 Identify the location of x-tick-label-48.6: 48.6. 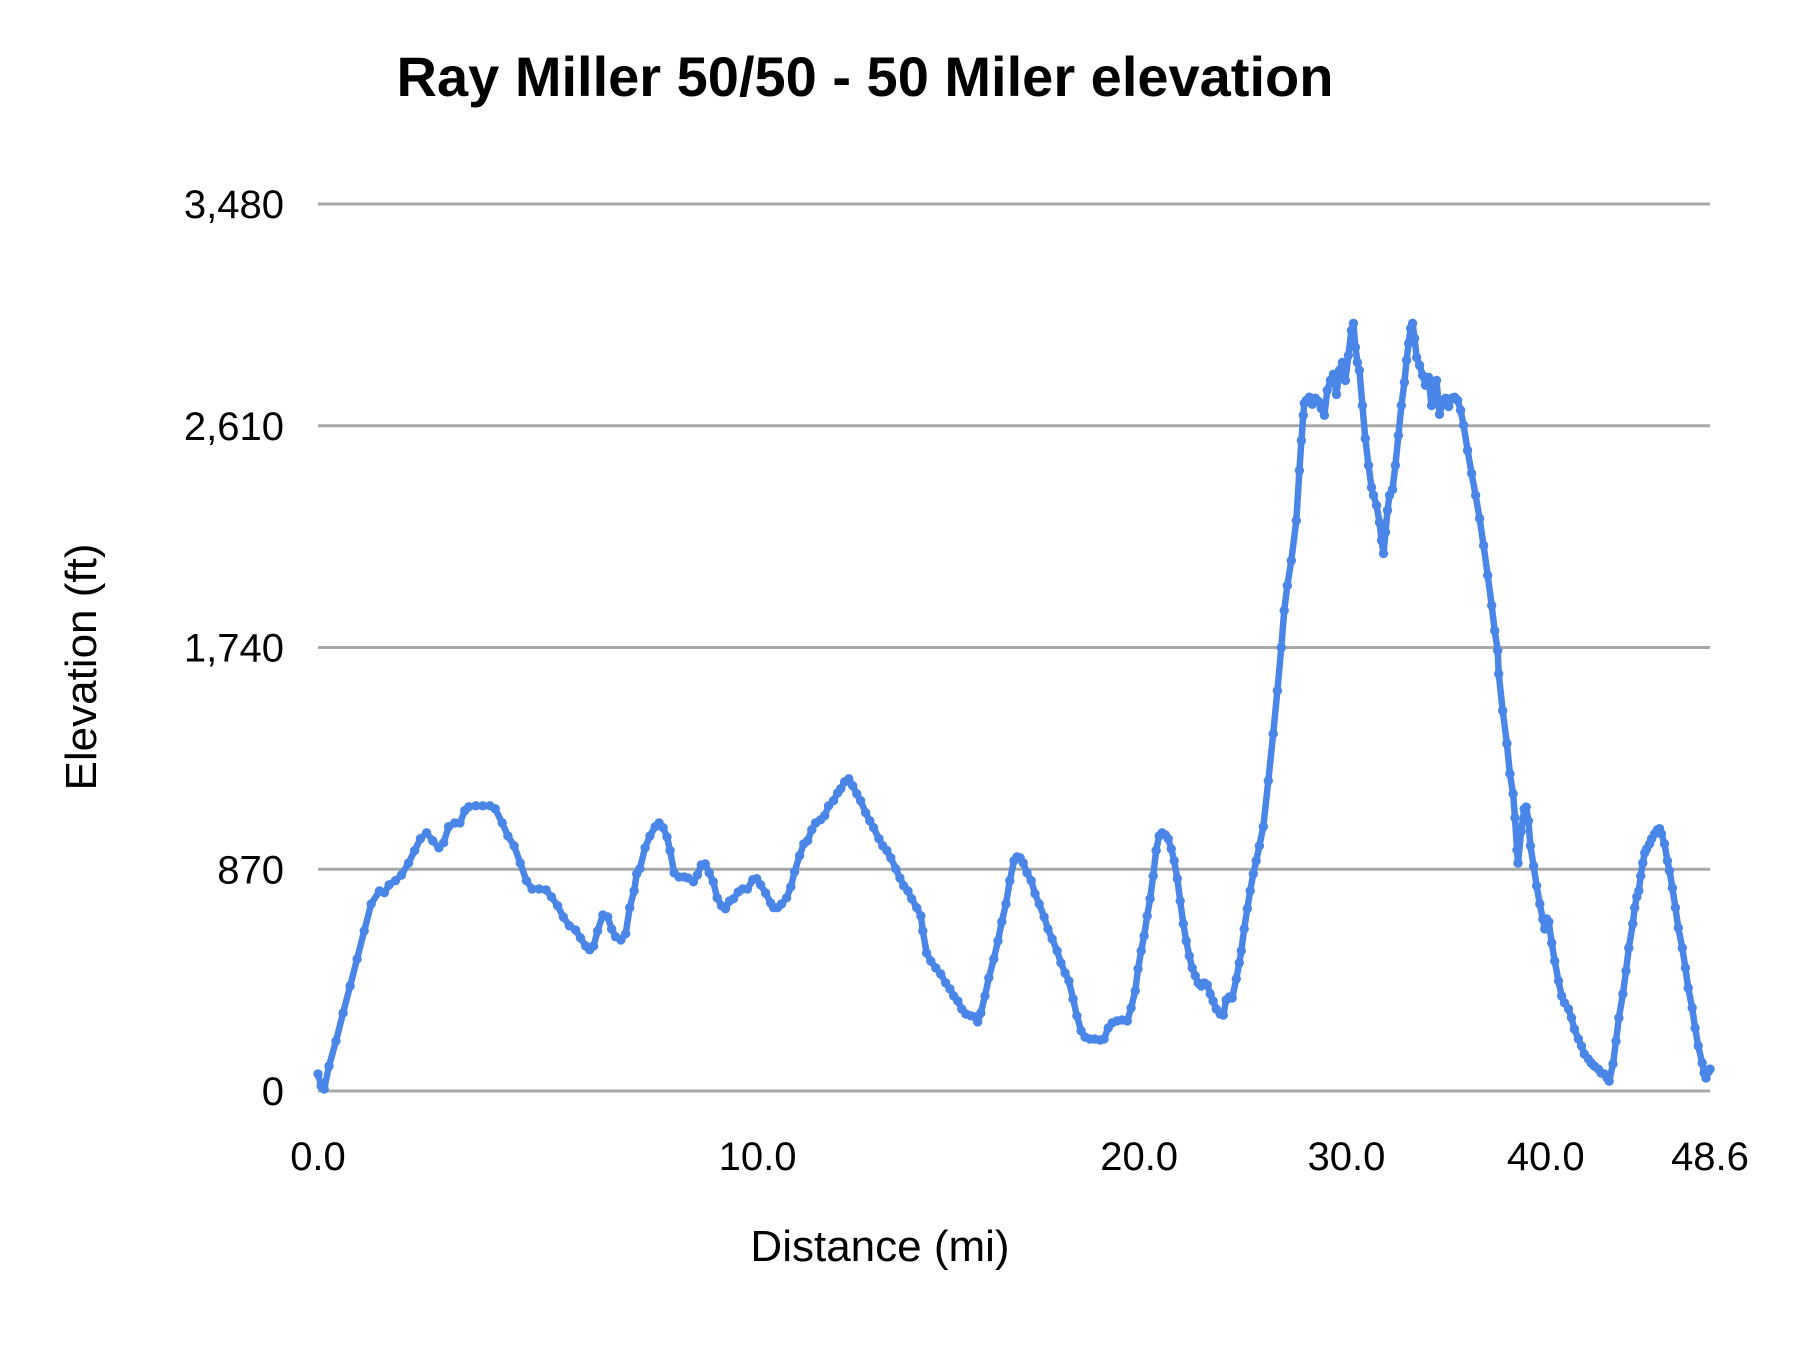
(1710, 1157).